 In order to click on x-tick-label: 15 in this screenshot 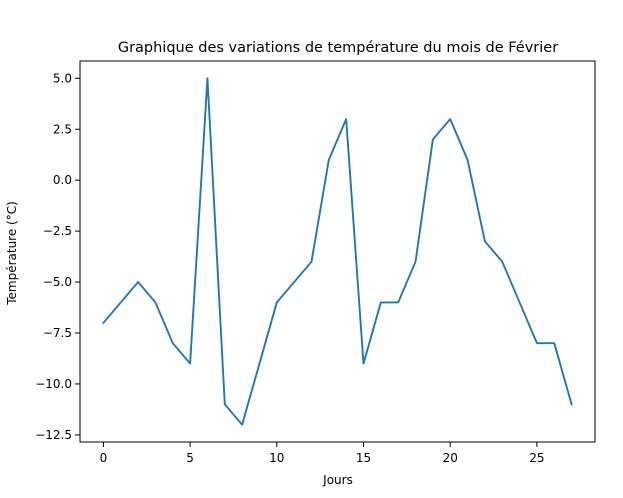, I will do `click(363, 458)`.